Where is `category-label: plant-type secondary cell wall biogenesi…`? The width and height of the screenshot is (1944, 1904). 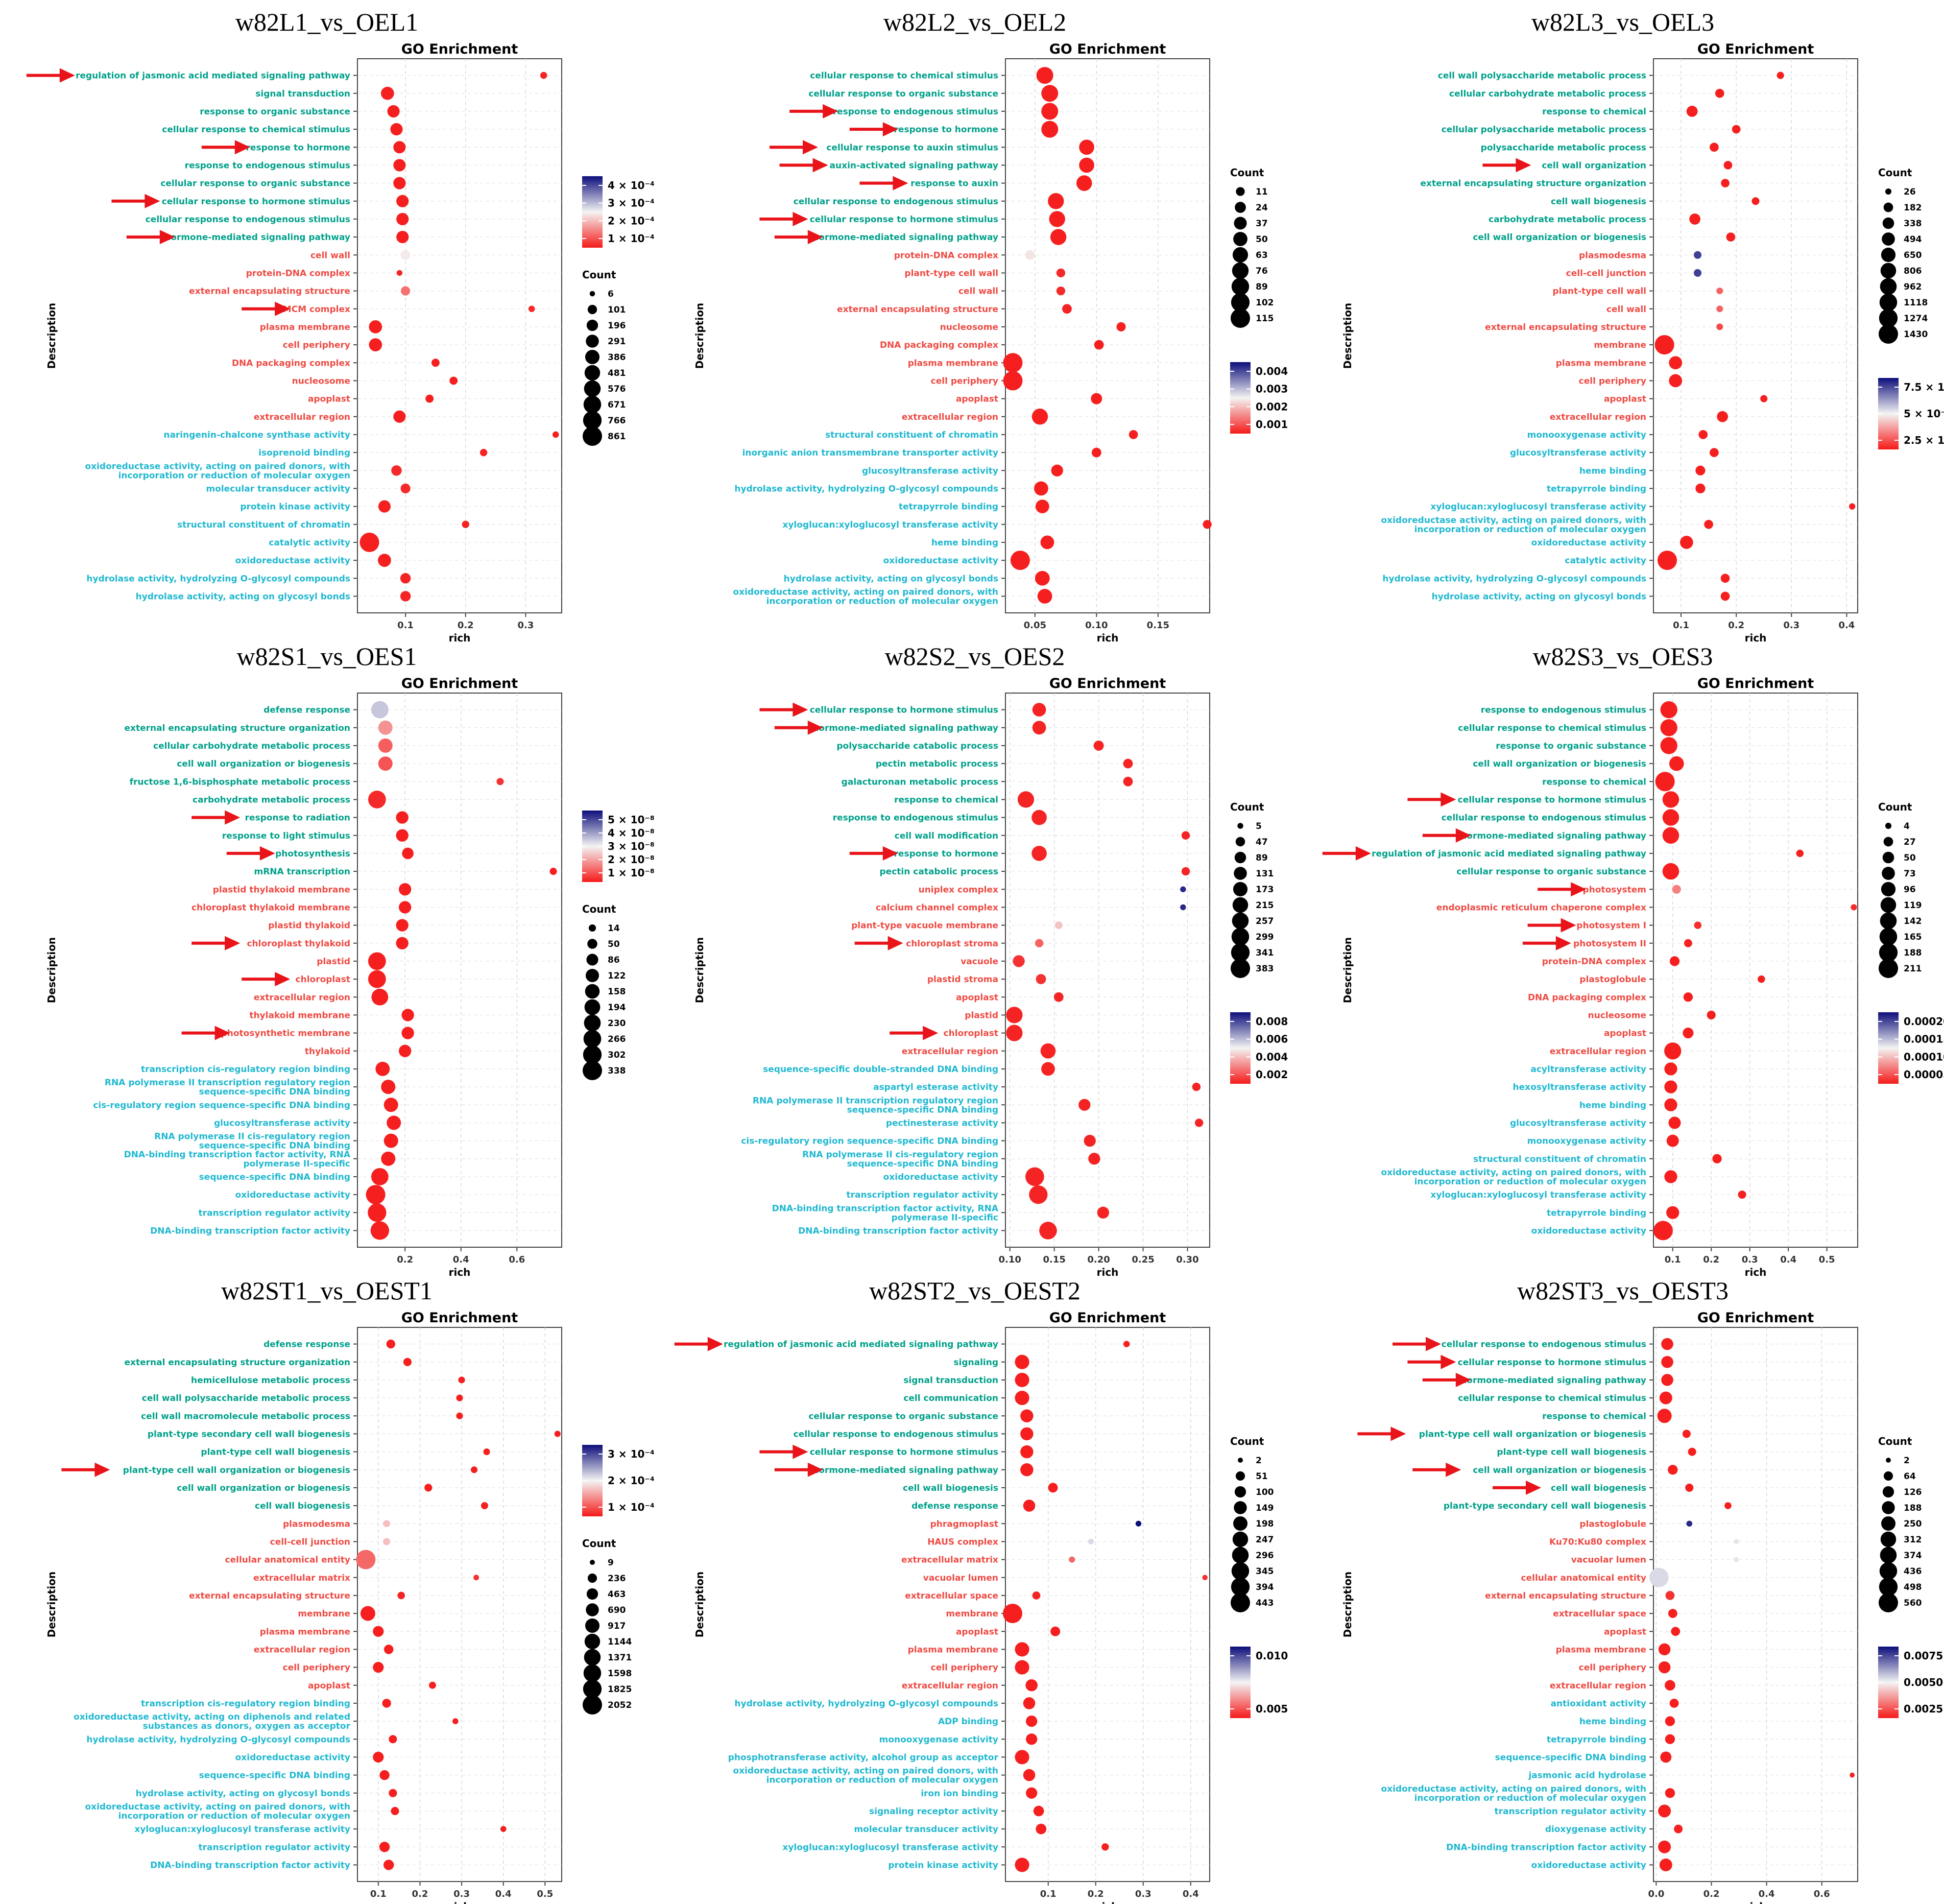
category-label: plant-type secondary cell wall biogenesi… is located at coordinates (1545, 1506).